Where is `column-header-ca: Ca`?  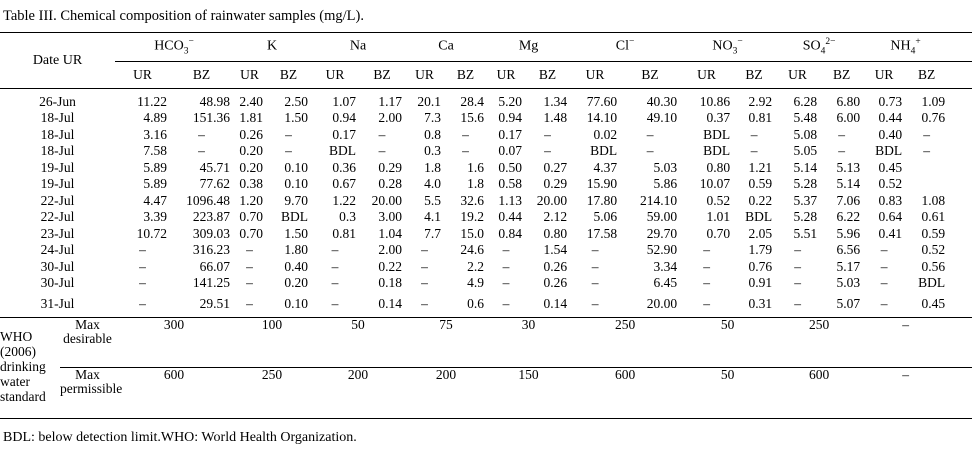 column-header-ca: Ca is located at coordinates (446, 47).